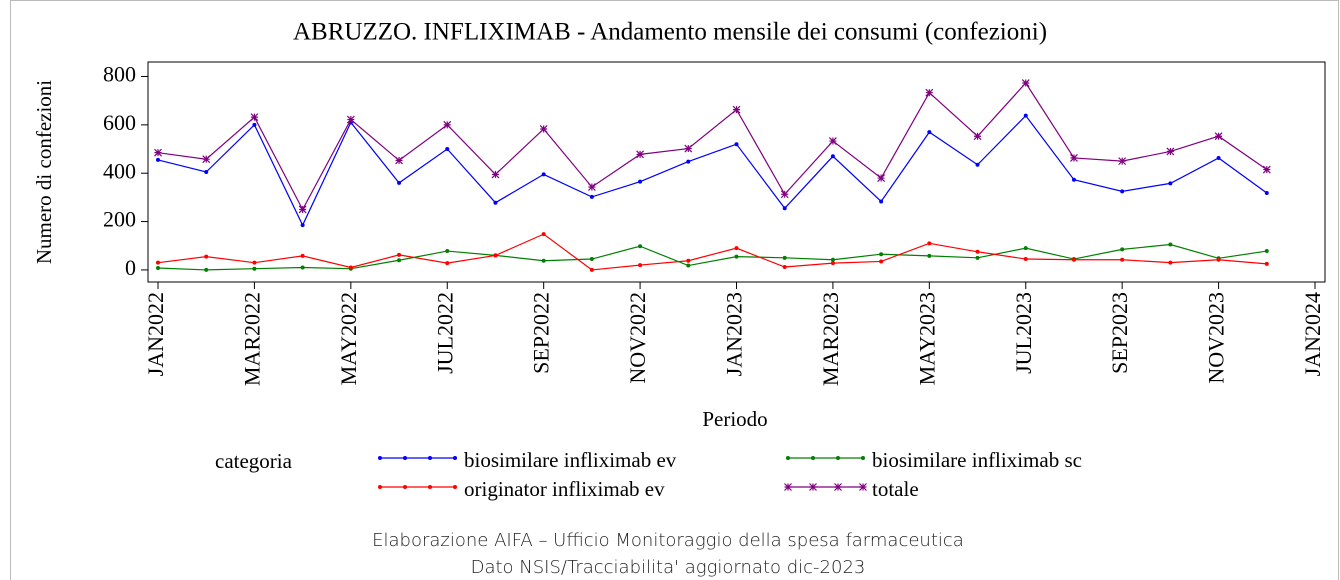 The image size is (1340, 580). What do you see at coordinates (1216, 338) in the screenshot?
I see `x-tick-label: NOV2023` at bounding box center [1216, 338].